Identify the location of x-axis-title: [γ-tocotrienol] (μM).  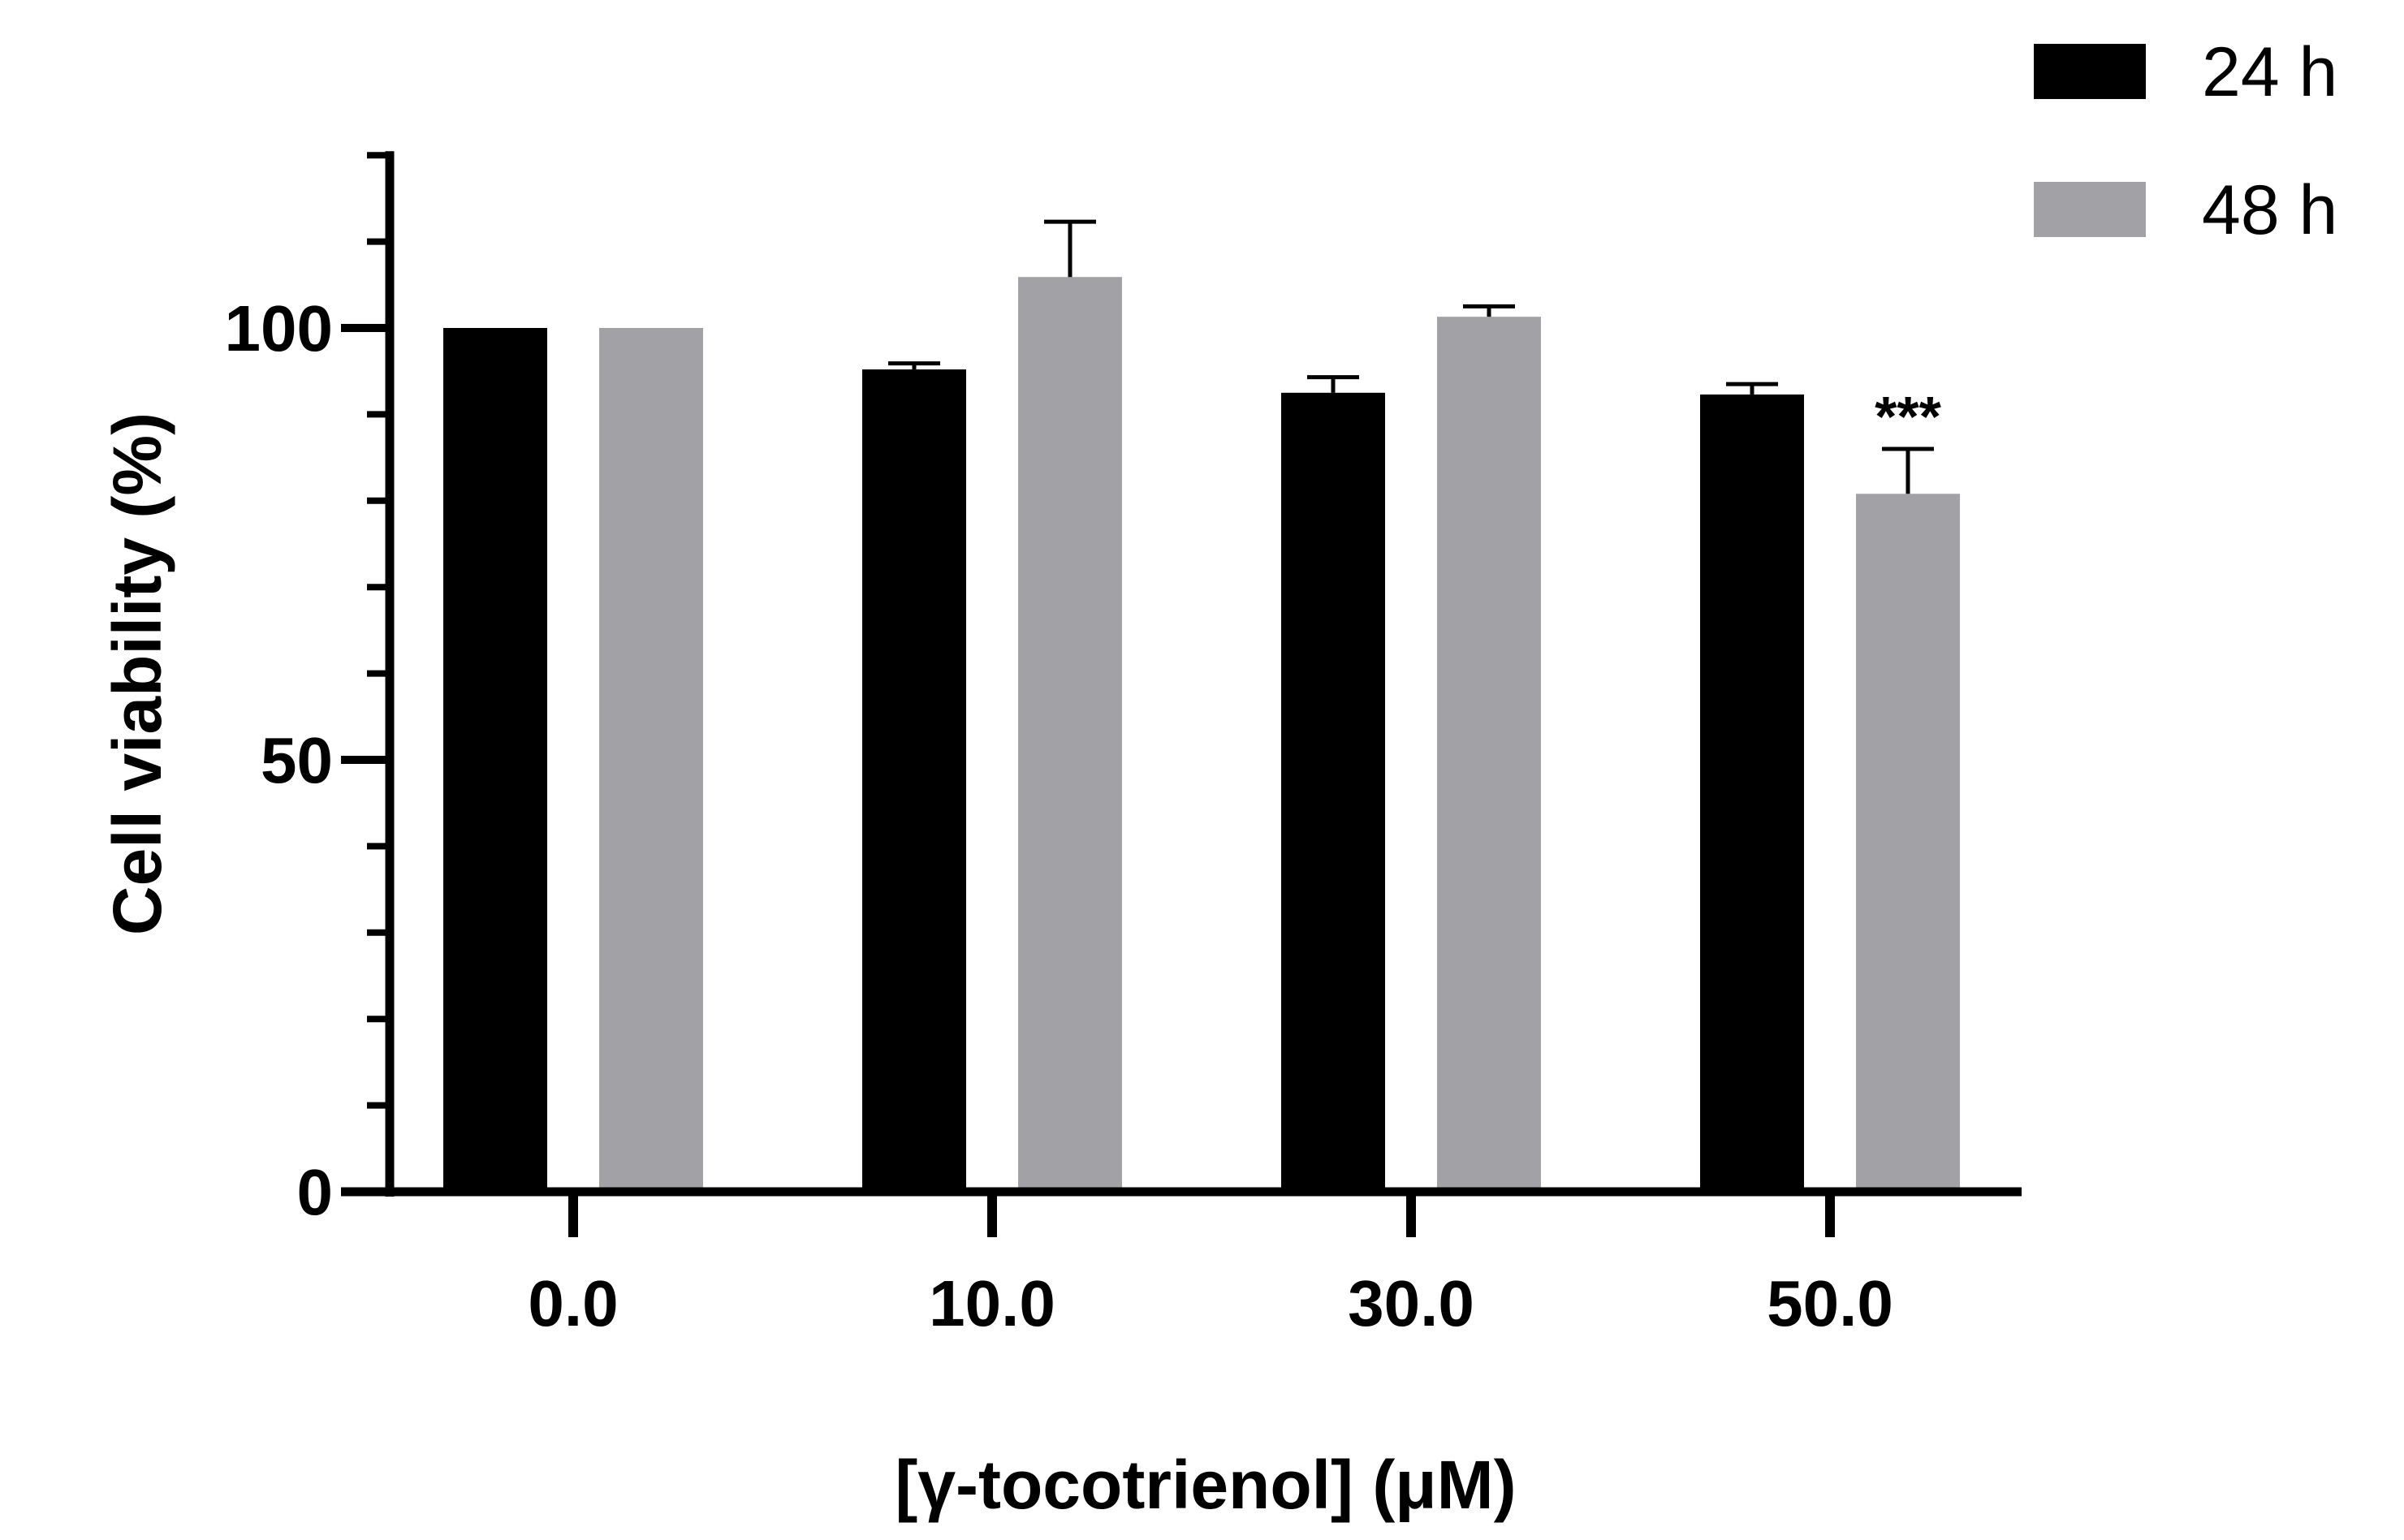
(1205, 1485).